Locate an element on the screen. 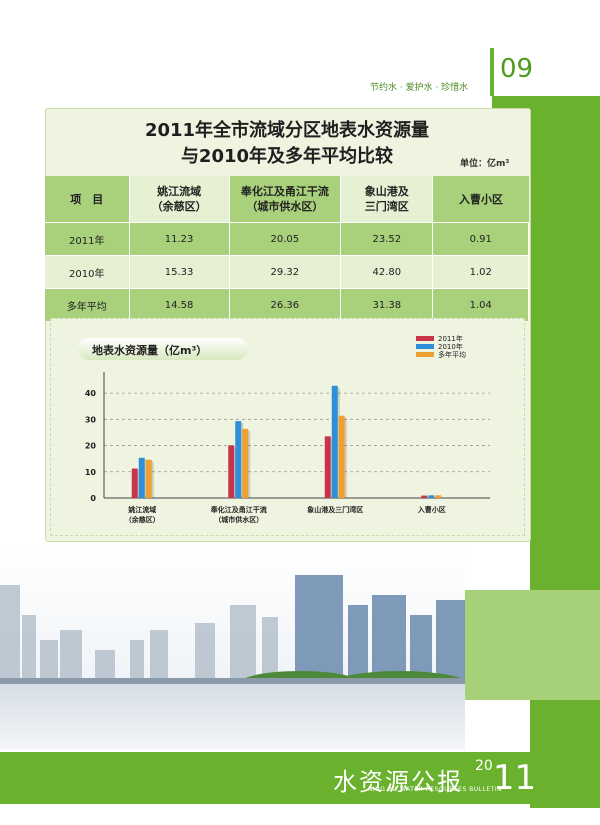 Image resolution: width=600 pixels, height=825 pixels. table-header: 项 目 is located at coordinates (87, 199).